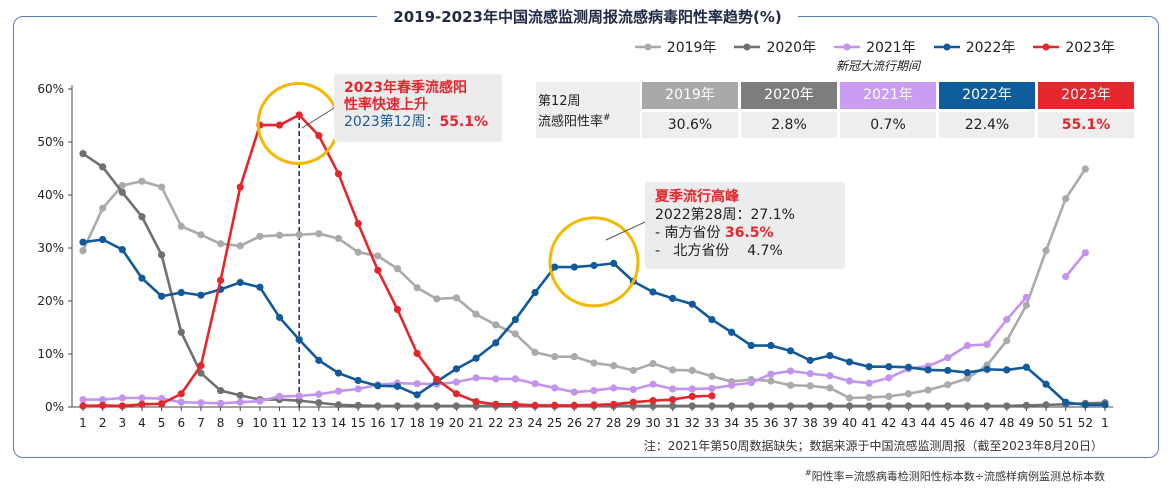 This screenshot has height=494, width=1175. Describe the element at coordinates (927, 423) in the screenshot. I see `x-tick-label: 44` at that location.